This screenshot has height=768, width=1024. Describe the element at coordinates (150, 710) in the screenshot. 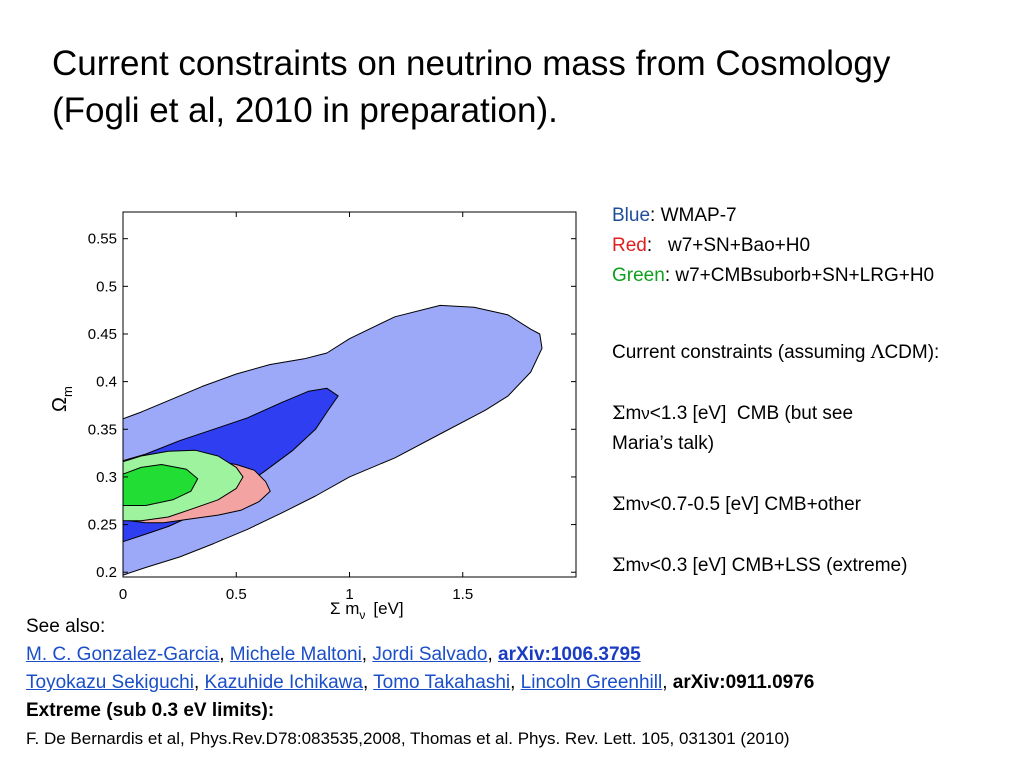

I see `extreme-heading: Extreme (sub 0.3 eV limits):` at that location.